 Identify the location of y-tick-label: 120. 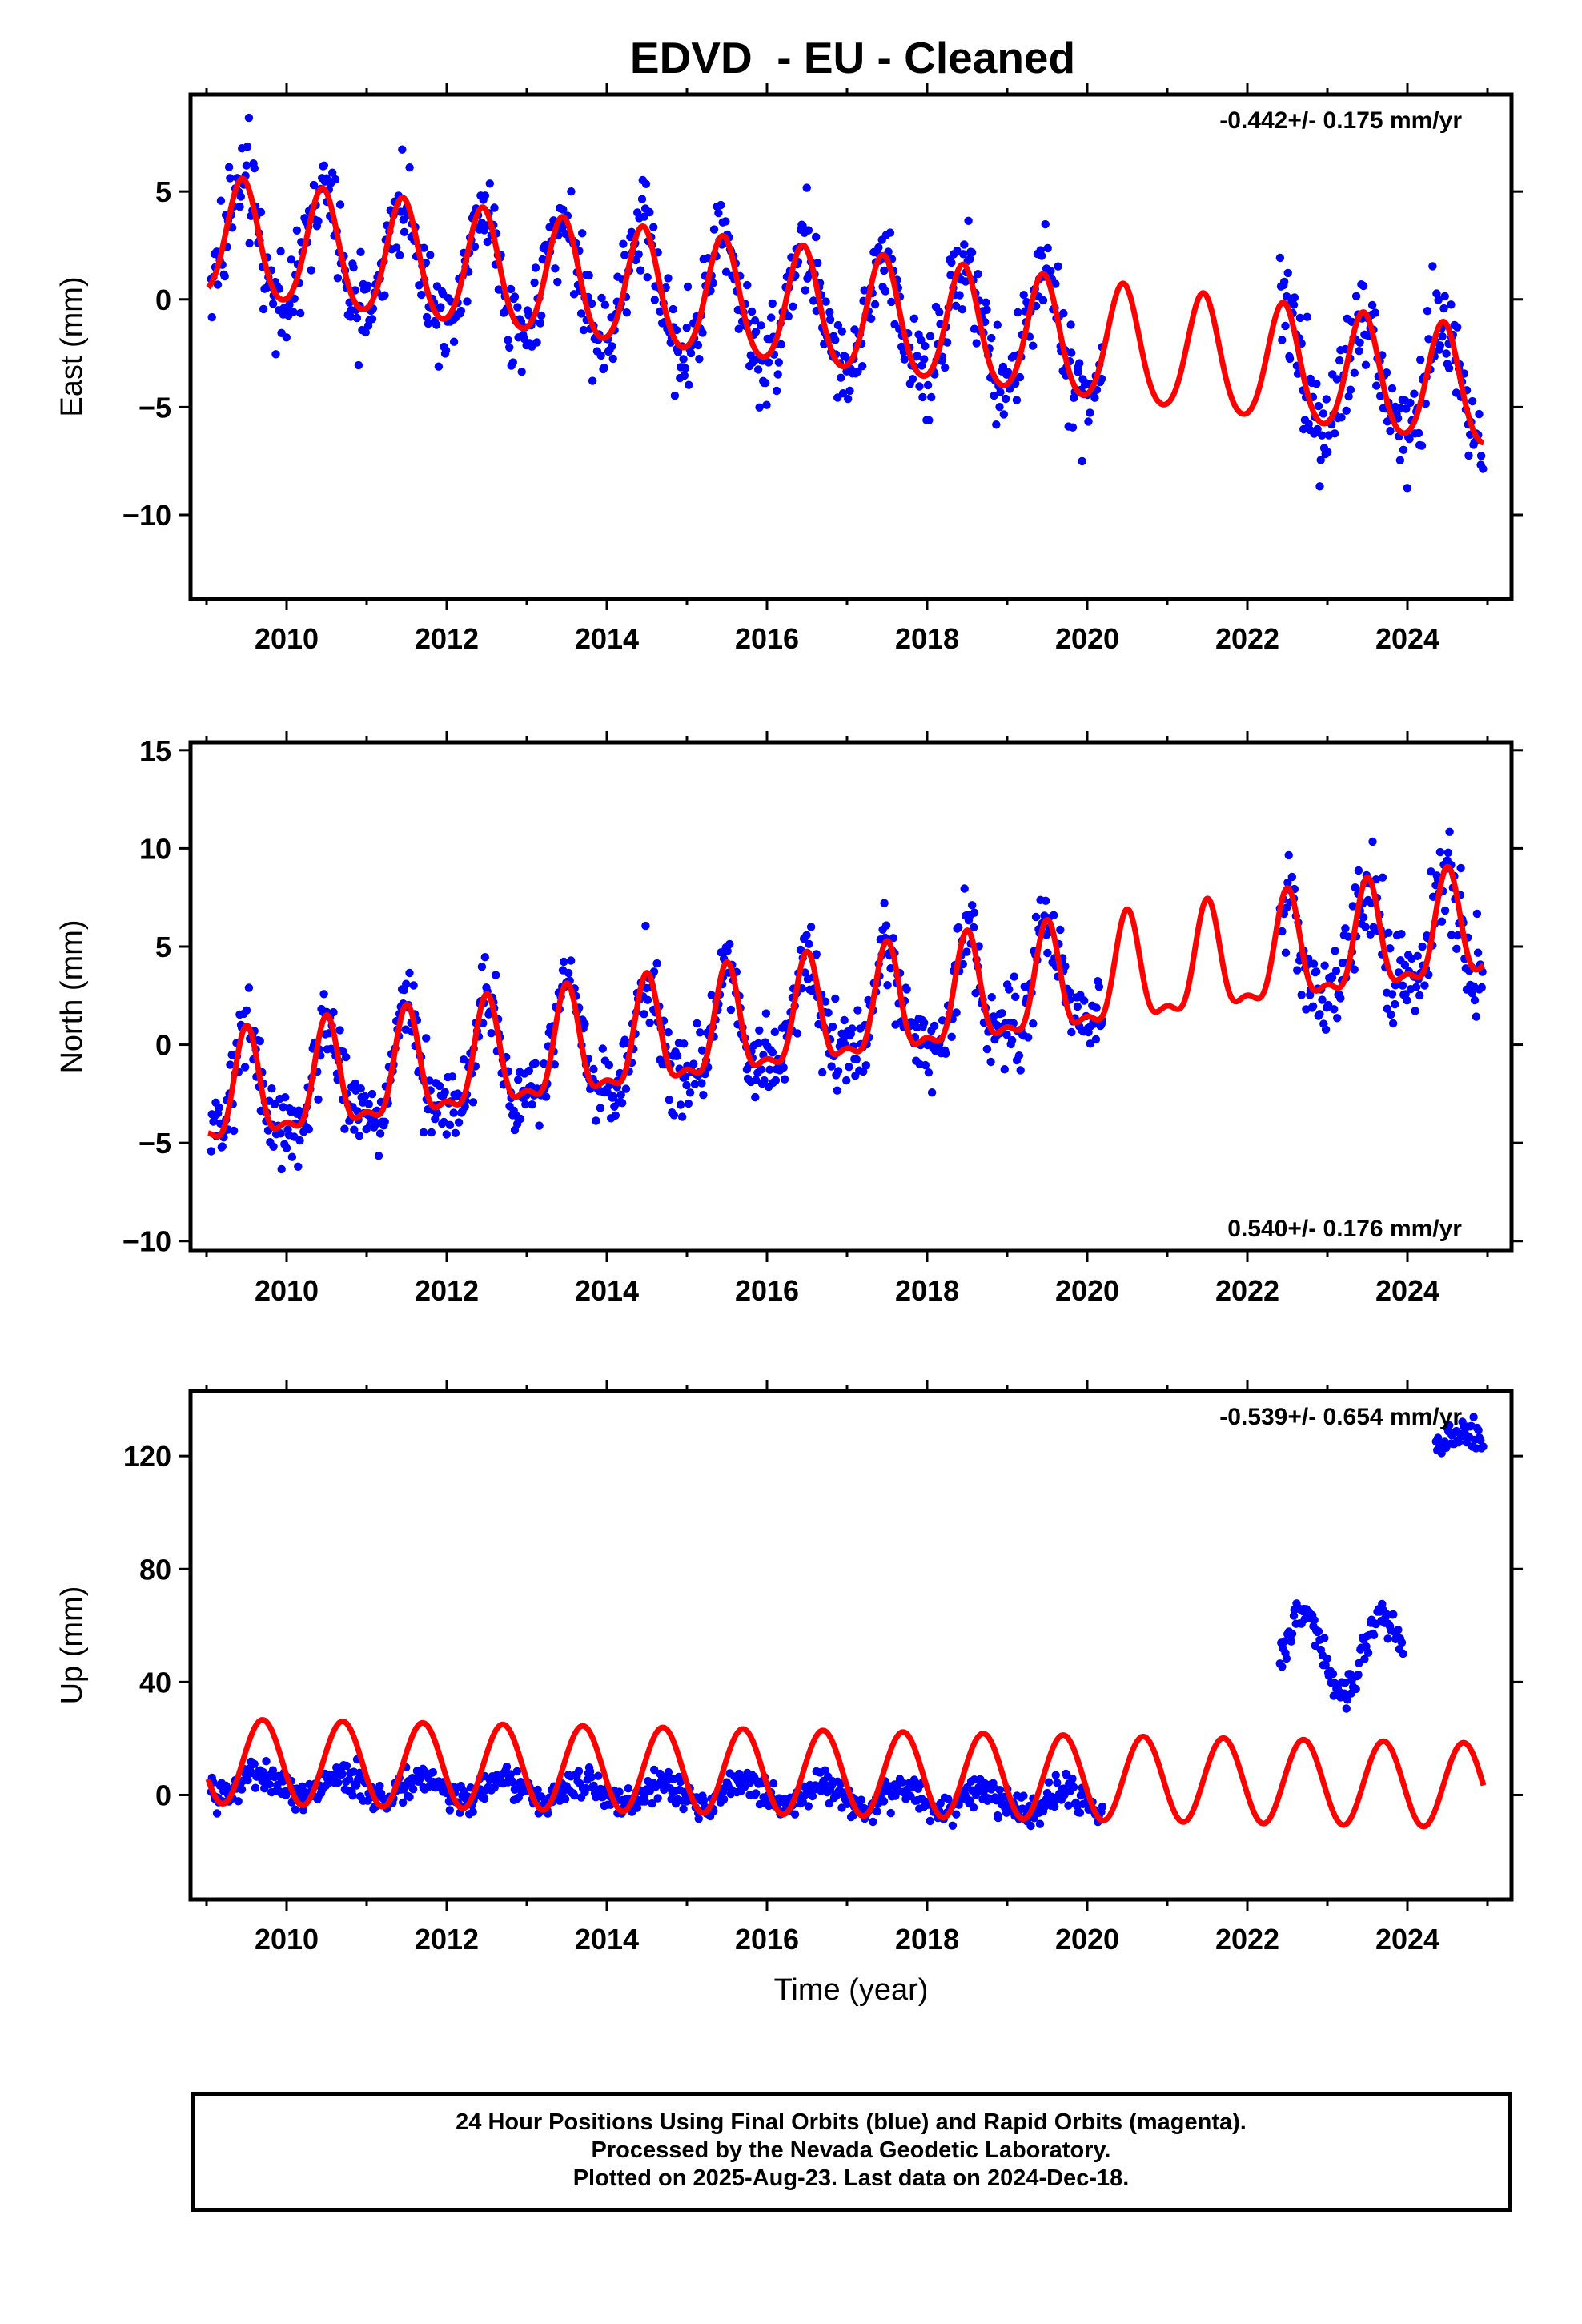
(147, 1456).